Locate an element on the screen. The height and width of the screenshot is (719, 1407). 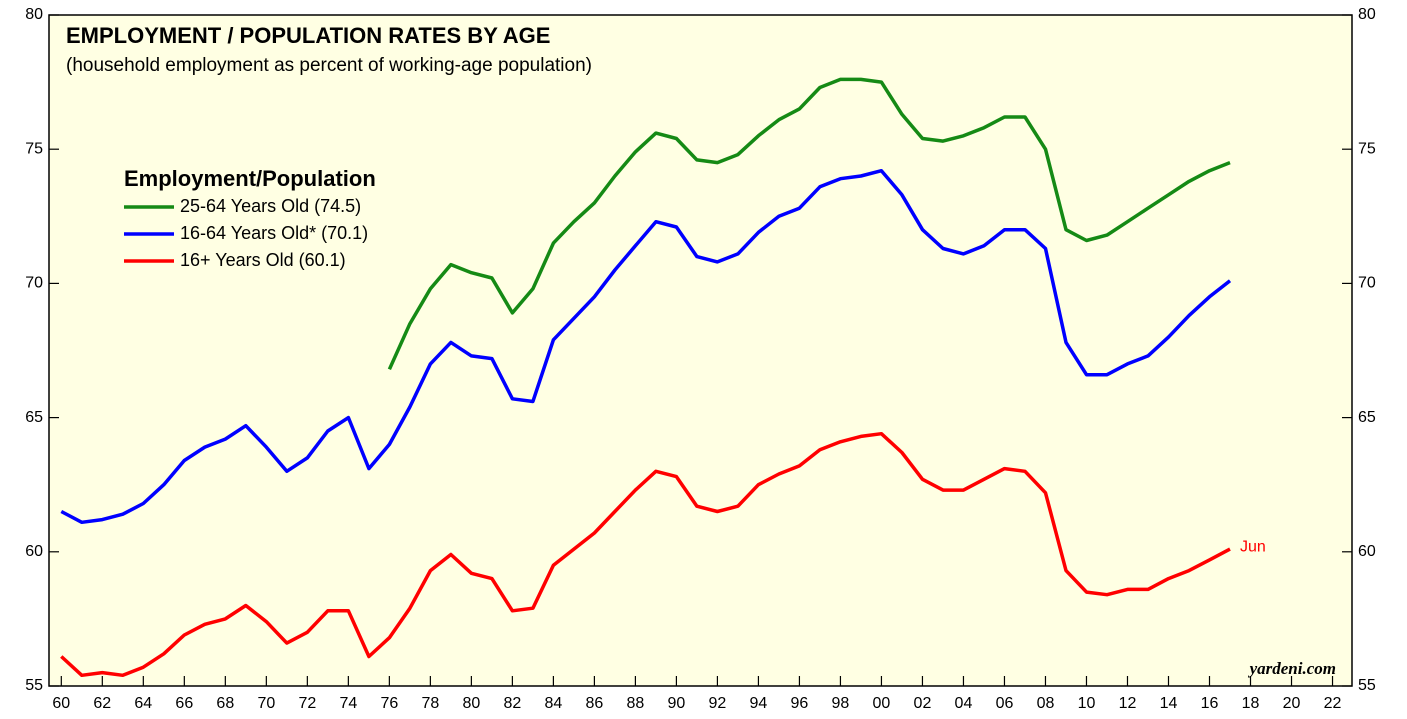
legend-label: 25-64 Years Old (74.5) is located at coordinates (270, 206).